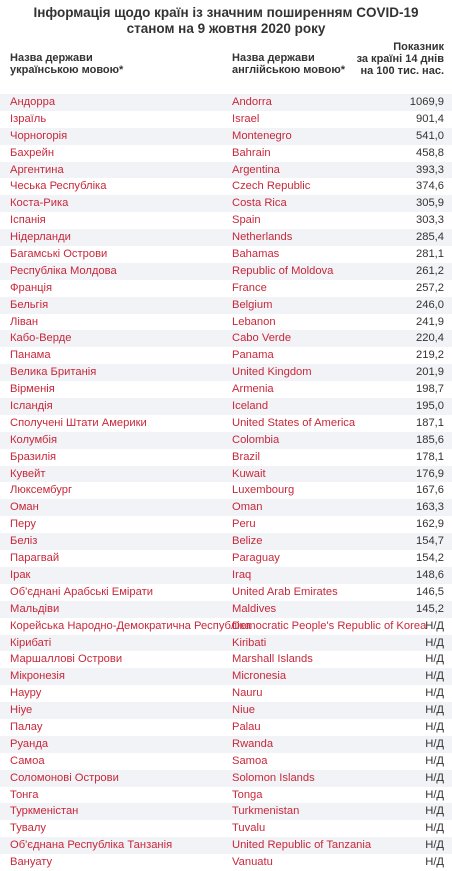 This screenshot has height=871, width=452. Describe the element at coordinates (249, 473) in the screenshot. I see `country-name-english: Kuwait` at that location.